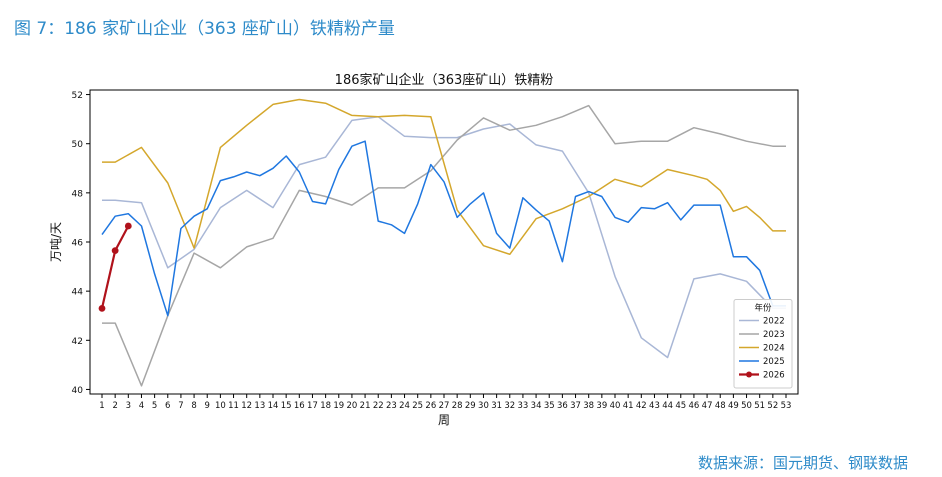 The width and height of the screenshot is (942, 477). I want to click on y-tick-label: 46, so click(78, 244).